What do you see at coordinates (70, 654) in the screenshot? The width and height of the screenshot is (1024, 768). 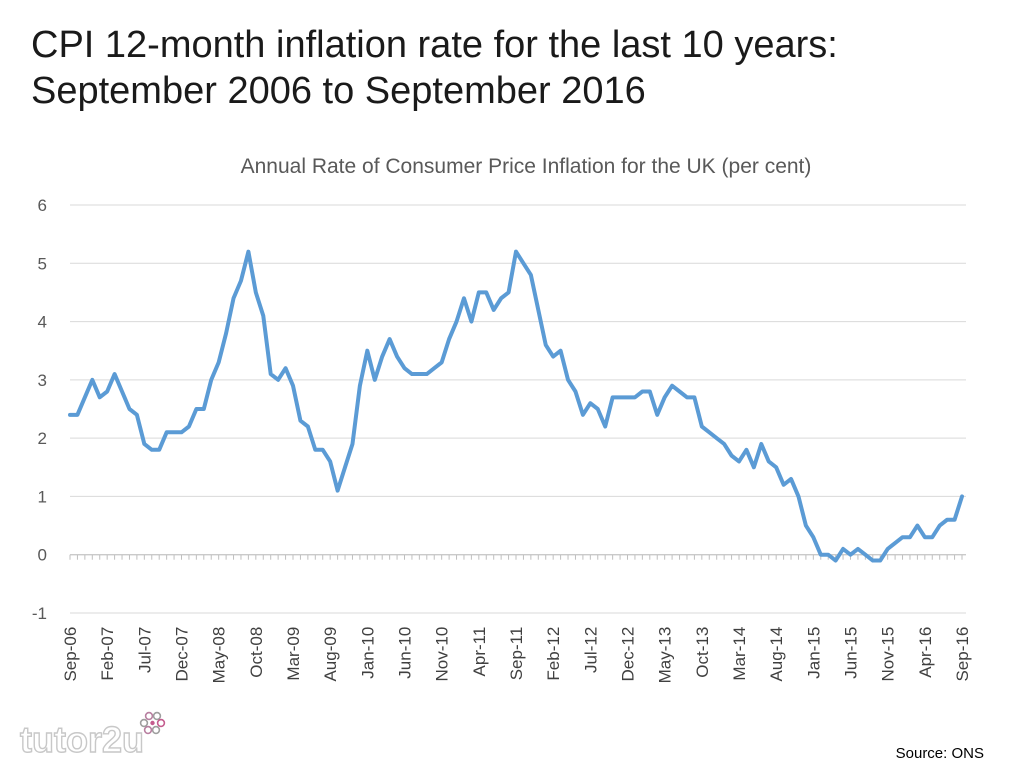 I see `x-tick-label: Sep-06` at bounding box center [70, 654].